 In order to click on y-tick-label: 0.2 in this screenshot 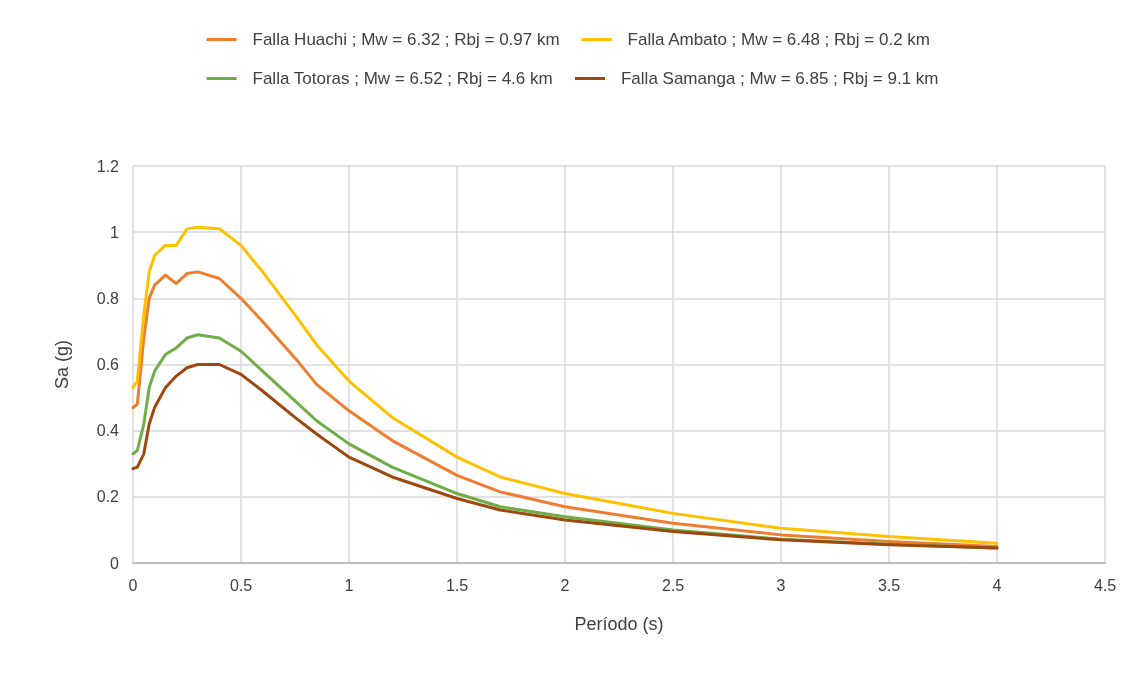, I will do `click(108, 497)`.